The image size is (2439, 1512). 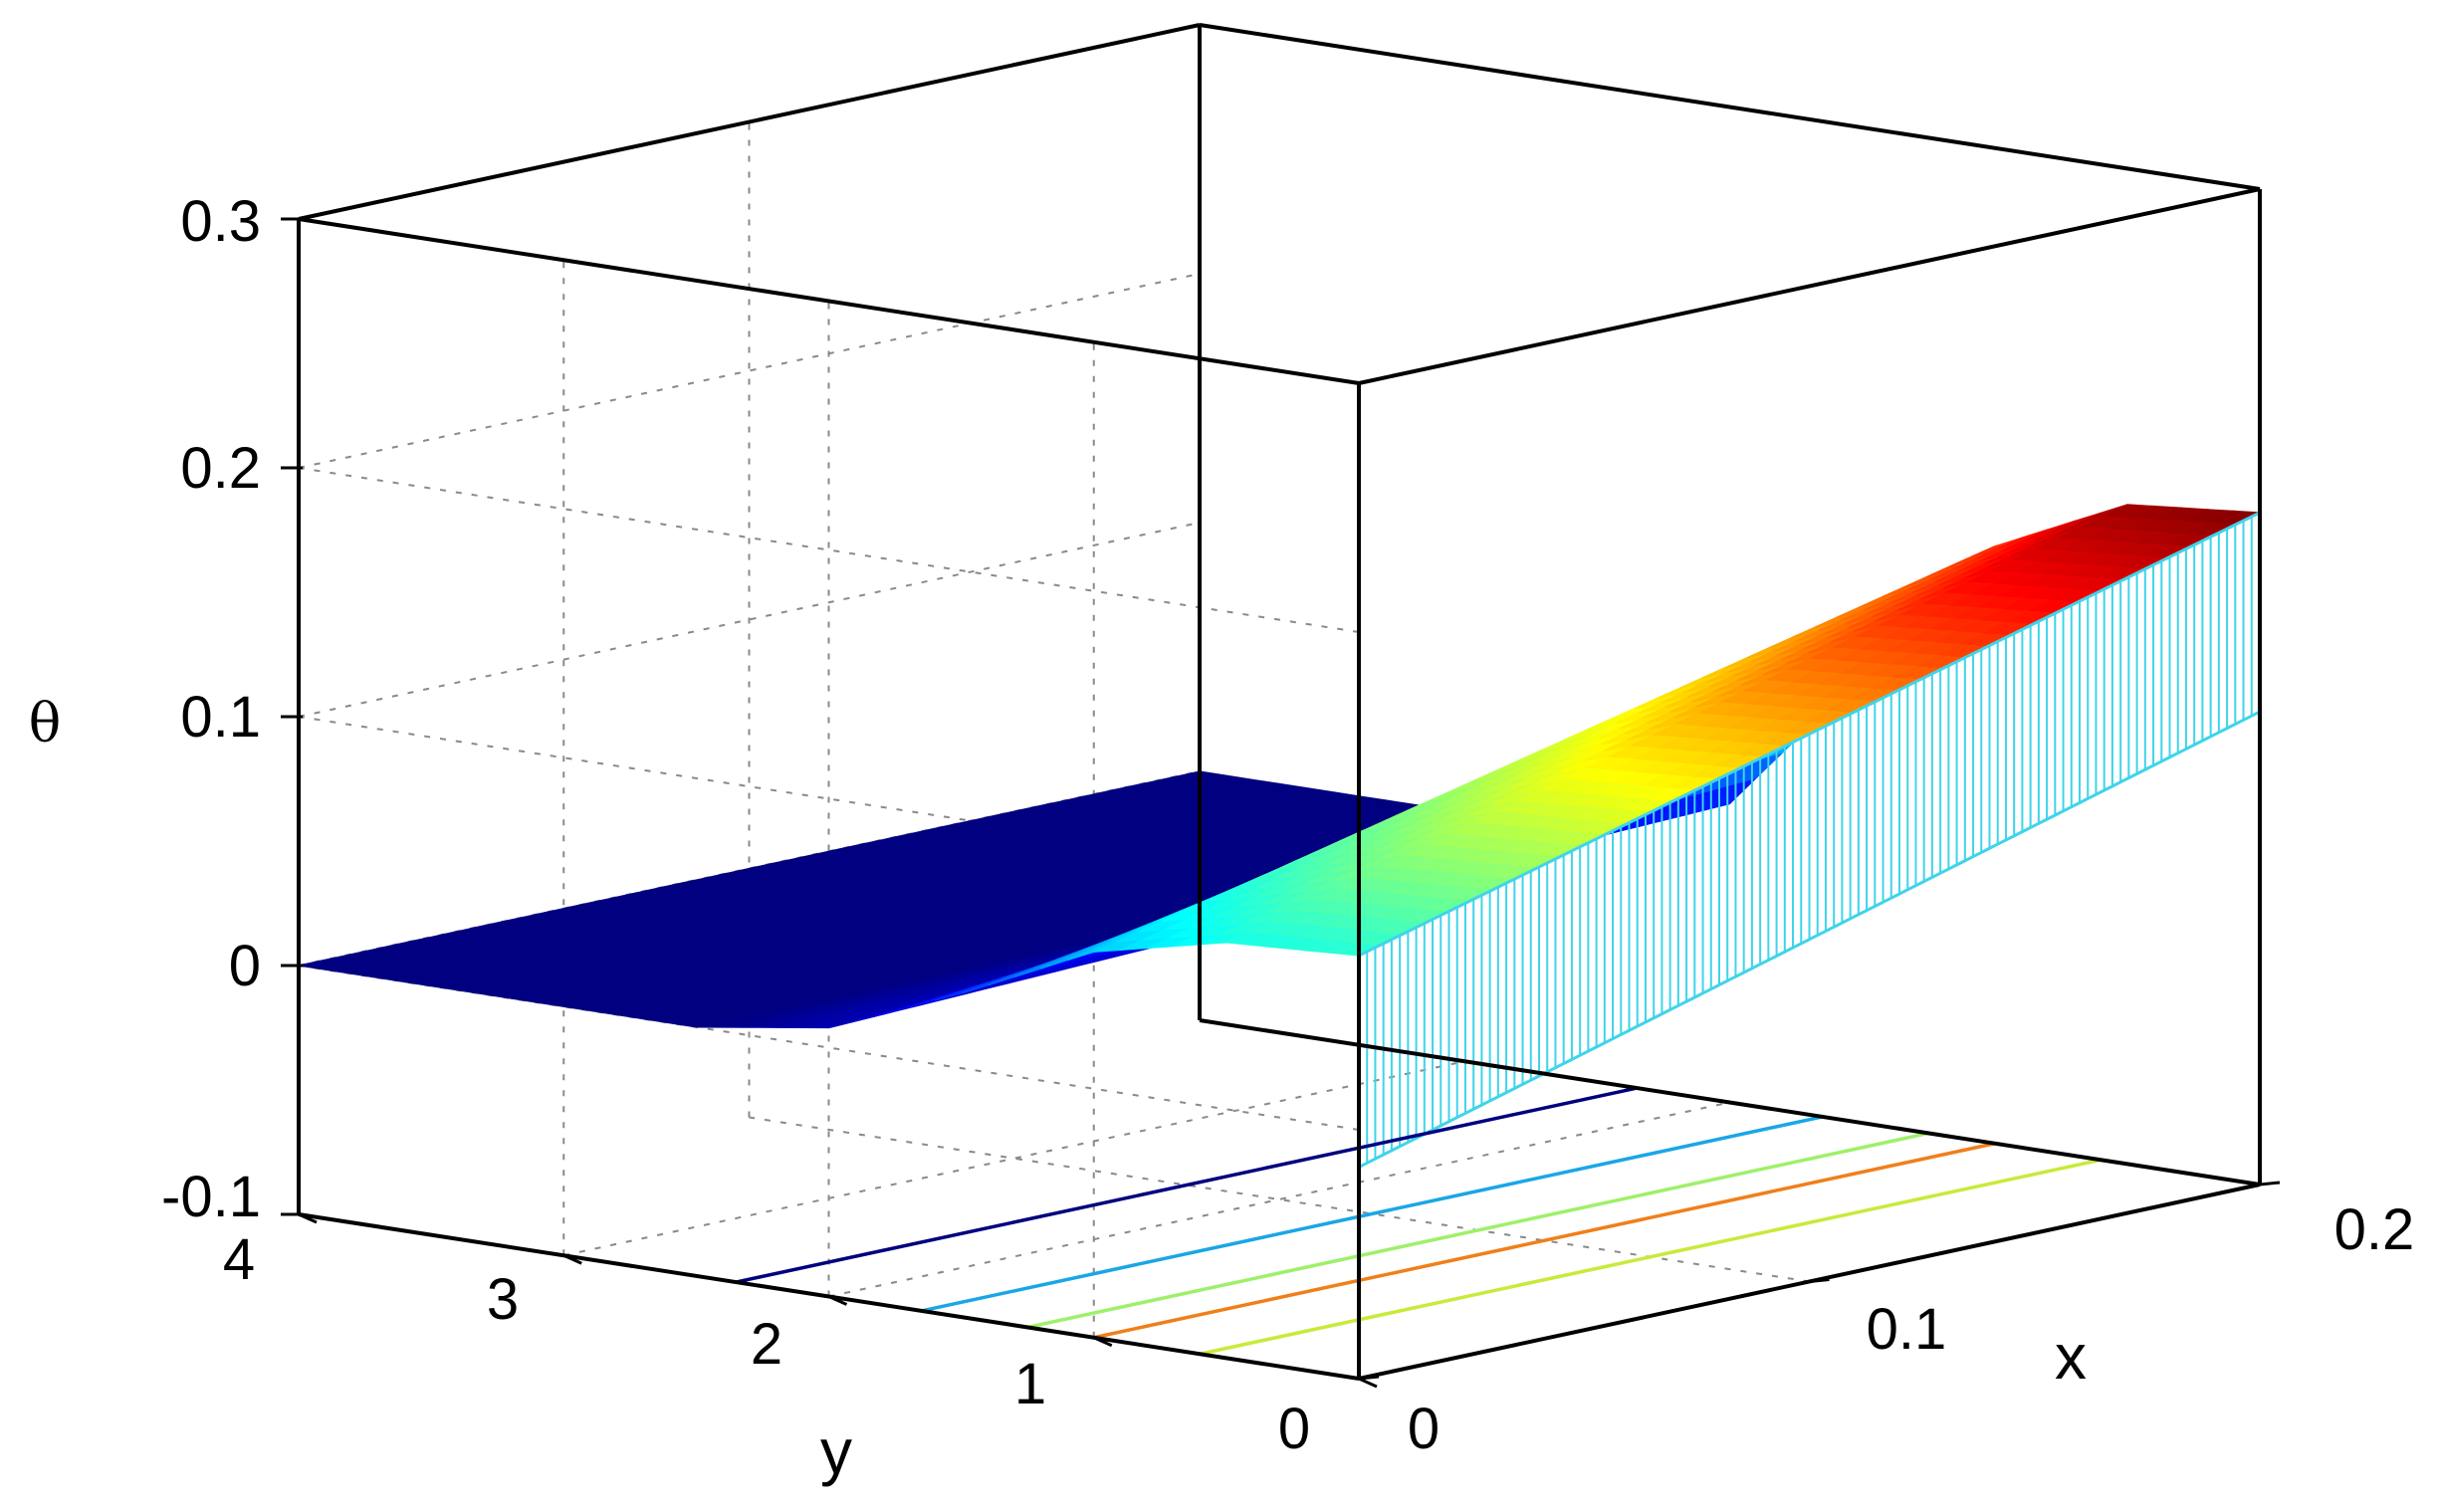 What do you see at coordinates (239, 1259) in the screenshot?
I see `y-tick-label: 4` at bounding box center [239, 1259].